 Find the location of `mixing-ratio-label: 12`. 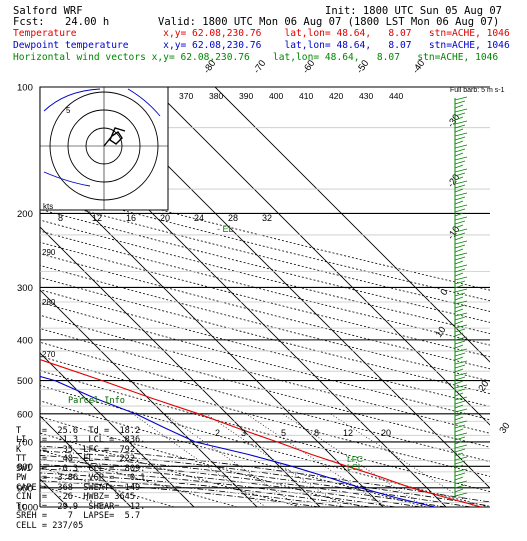

mixing-ratio-label: 12 is located at coordinates (348, 433).